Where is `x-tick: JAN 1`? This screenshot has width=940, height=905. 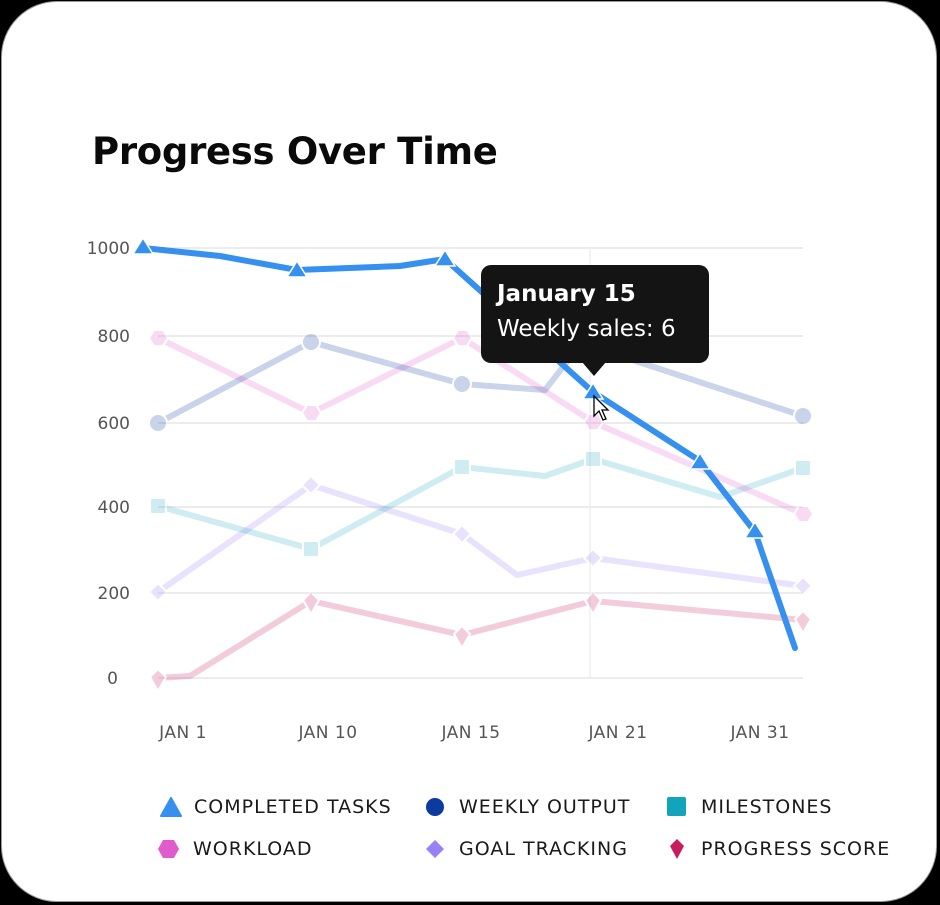
x-tick: JAN 1 is located at coordinates (182, 733).